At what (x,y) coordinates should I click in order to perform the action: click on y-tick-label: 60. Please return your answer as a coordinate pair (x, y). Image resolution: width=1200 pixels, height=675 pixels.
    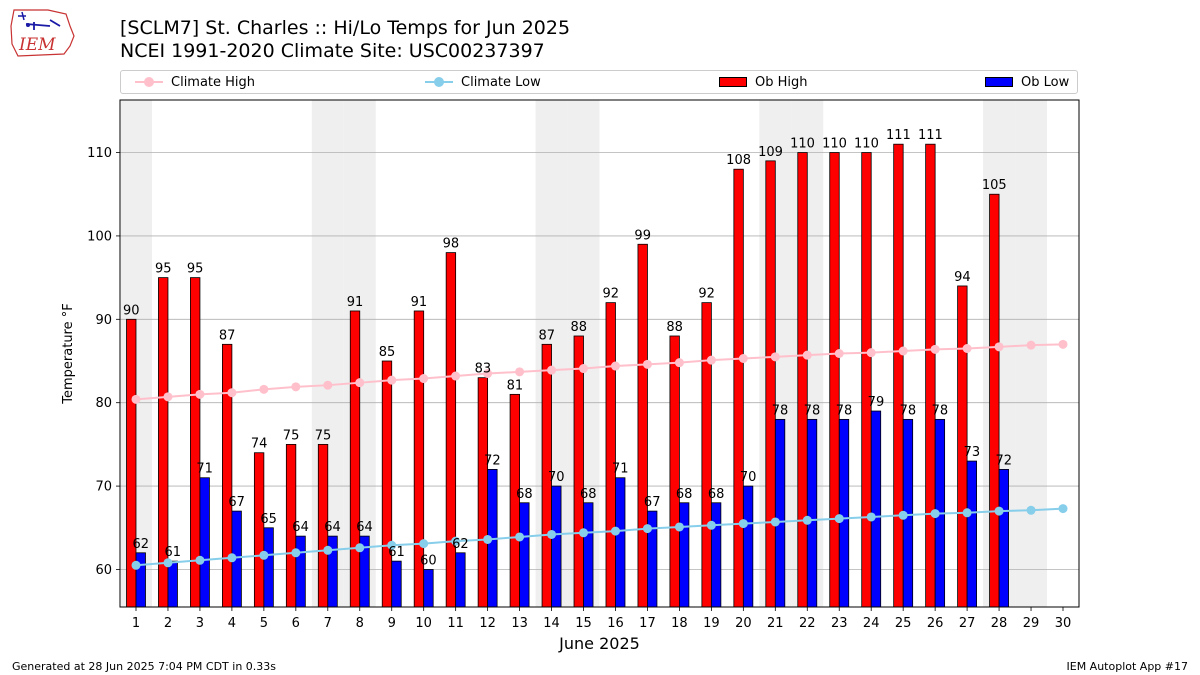
    Looking at the image, I should click on (103, 570).